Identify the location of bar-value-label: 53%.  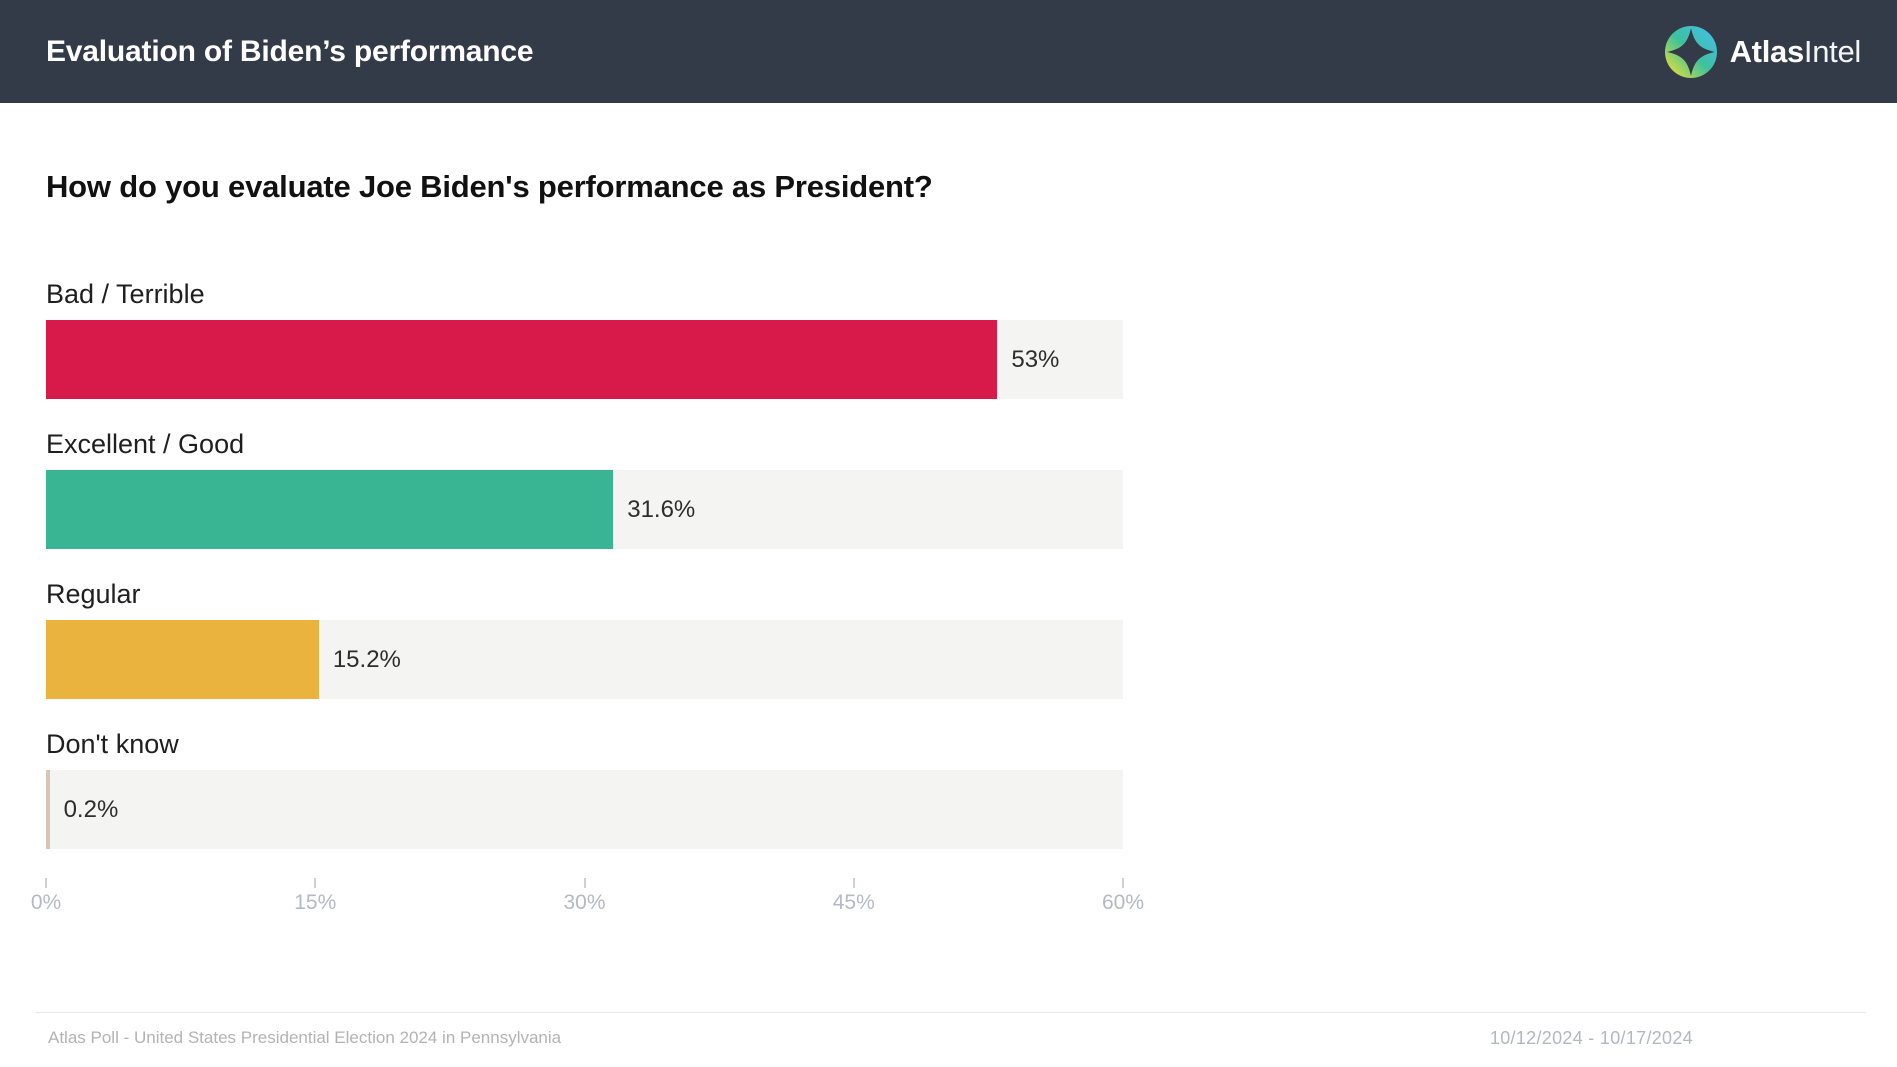
(1035, 359).